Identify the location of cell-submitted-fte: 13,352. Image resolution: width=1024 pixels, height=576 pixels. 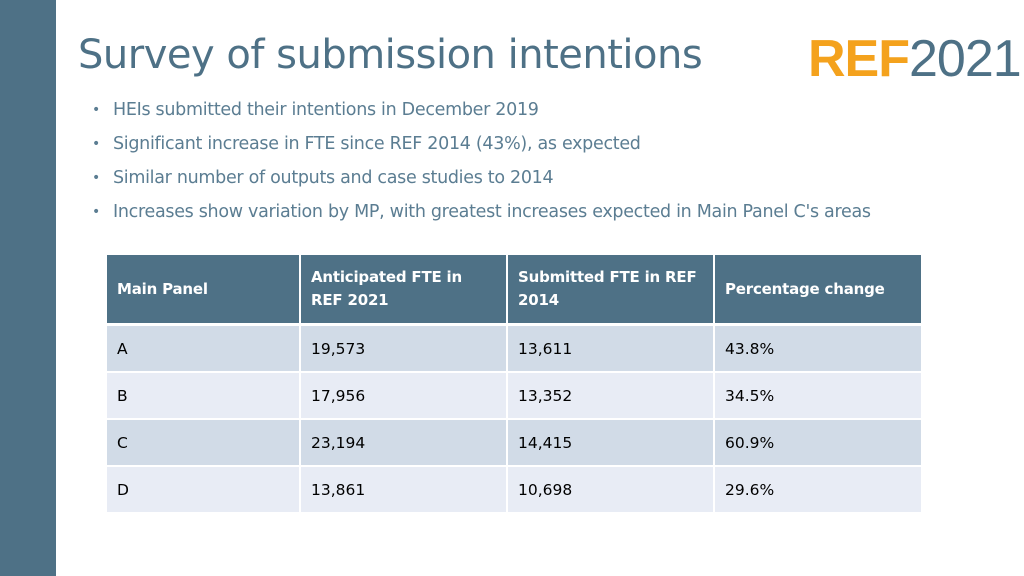
(611, 396).